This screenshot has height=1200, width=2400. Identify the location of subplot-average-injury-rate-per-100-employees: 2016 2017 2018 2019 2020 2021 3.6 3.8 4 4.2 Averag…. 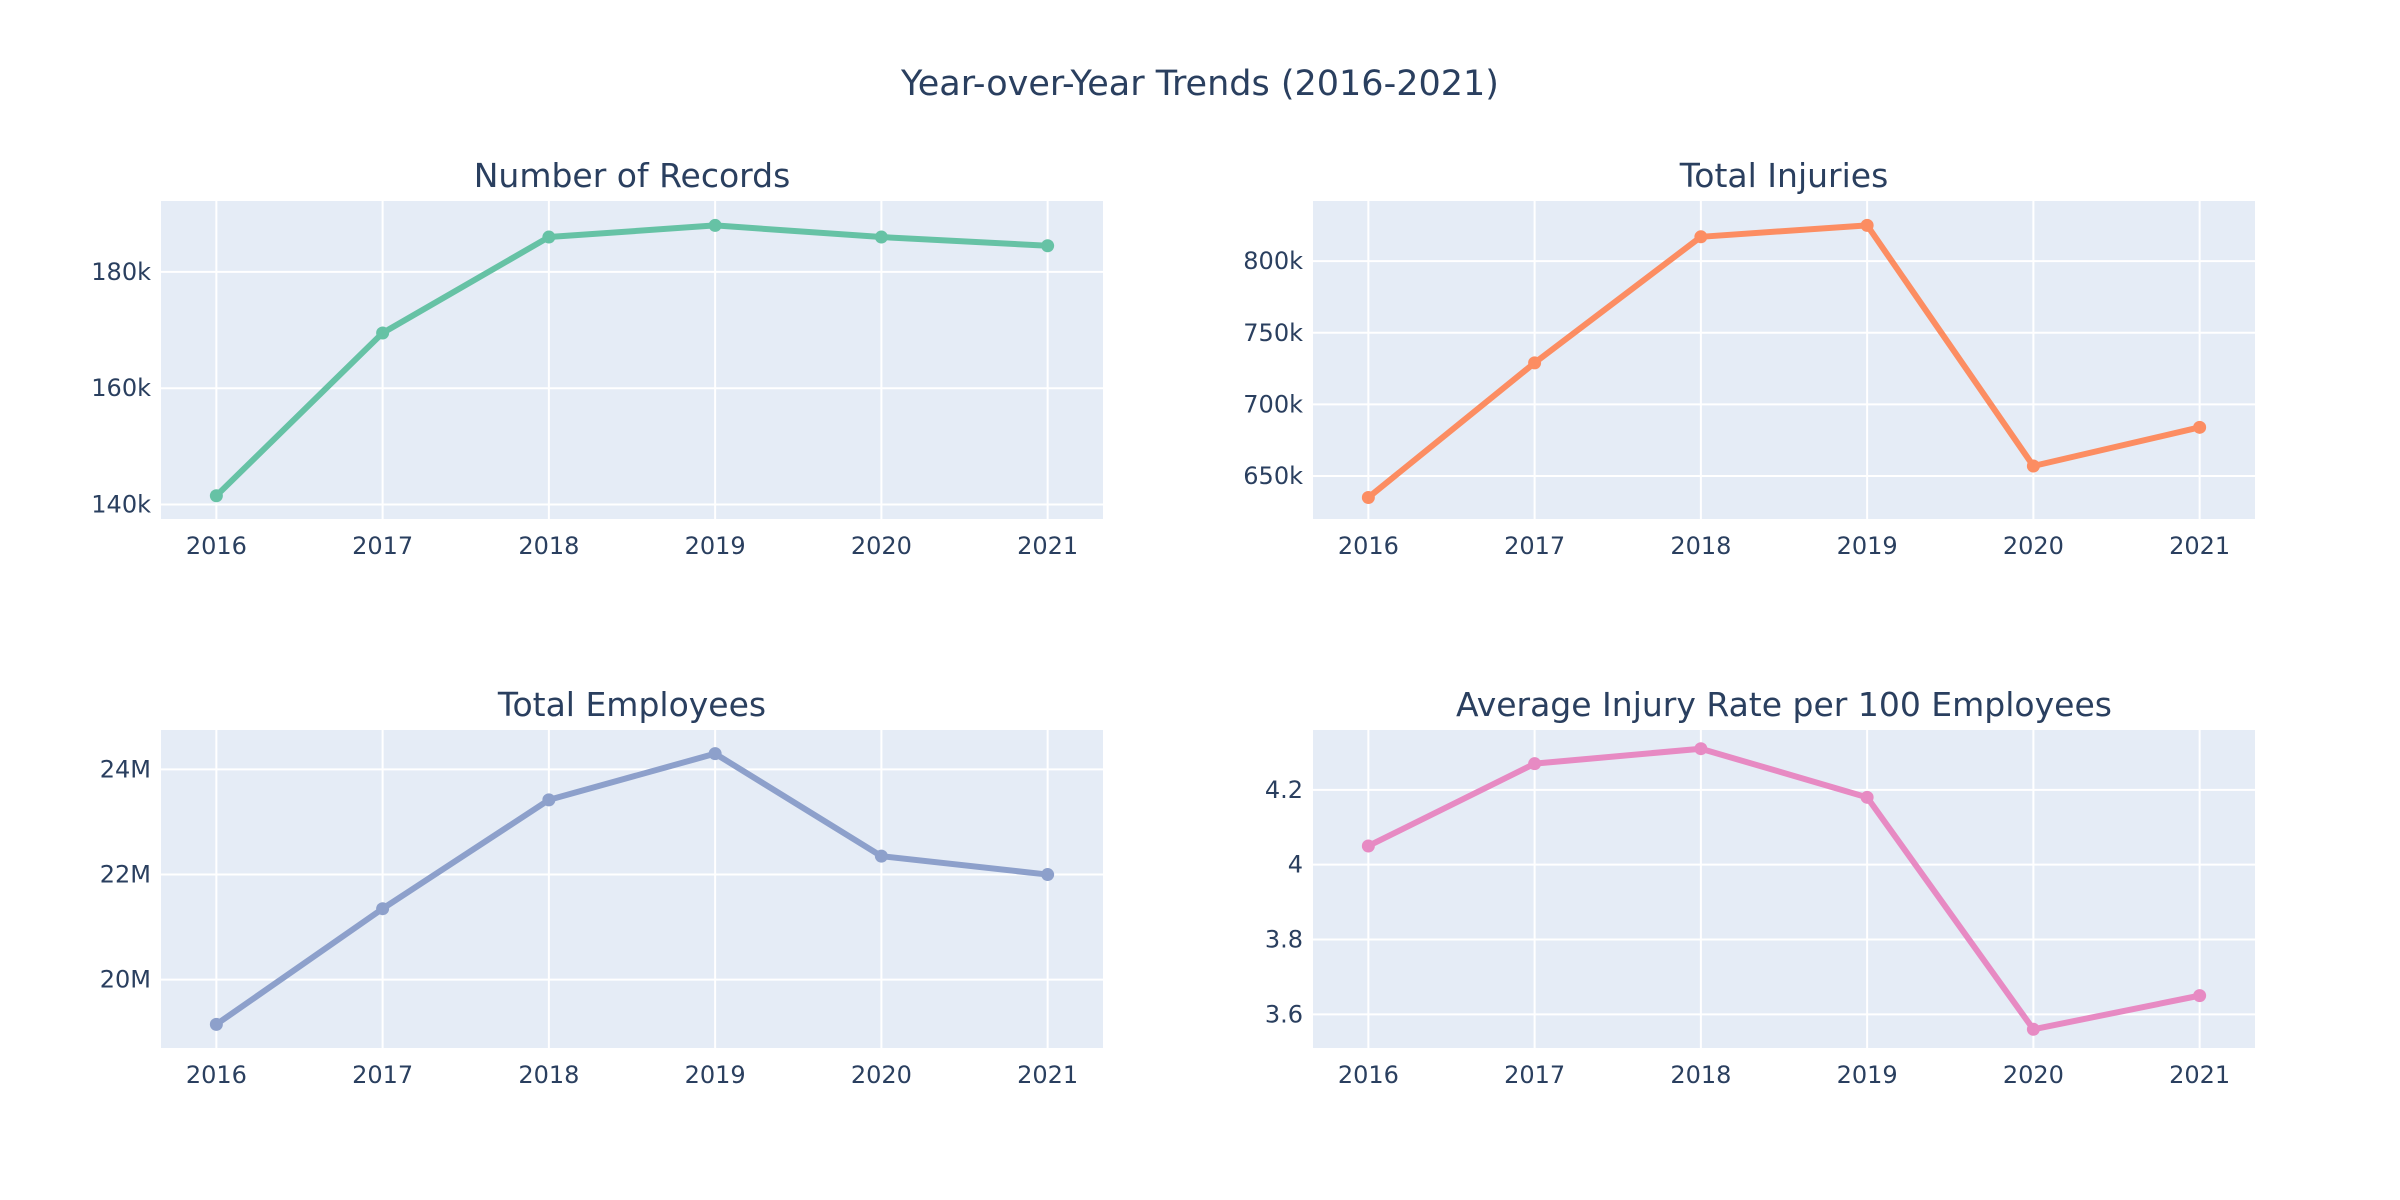
(1760, 887).